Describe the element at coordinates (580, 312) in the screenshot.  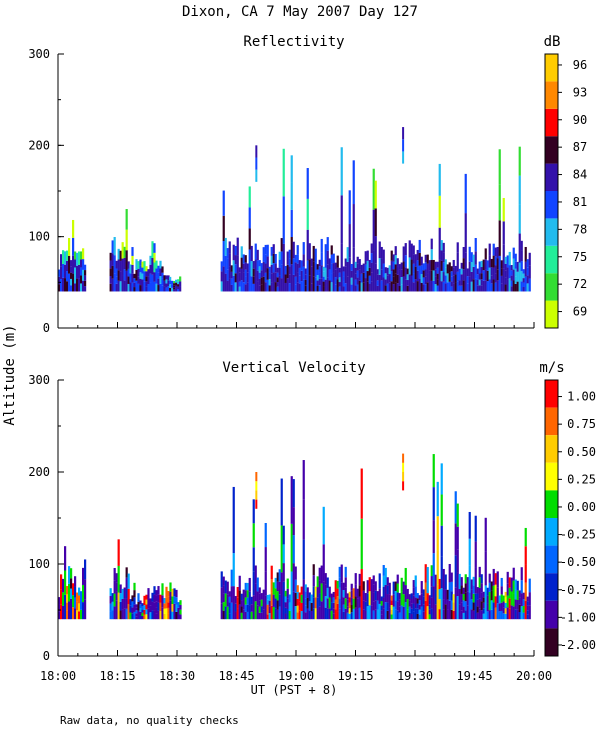
I see `colorbar-tick-label: 69` at that location.